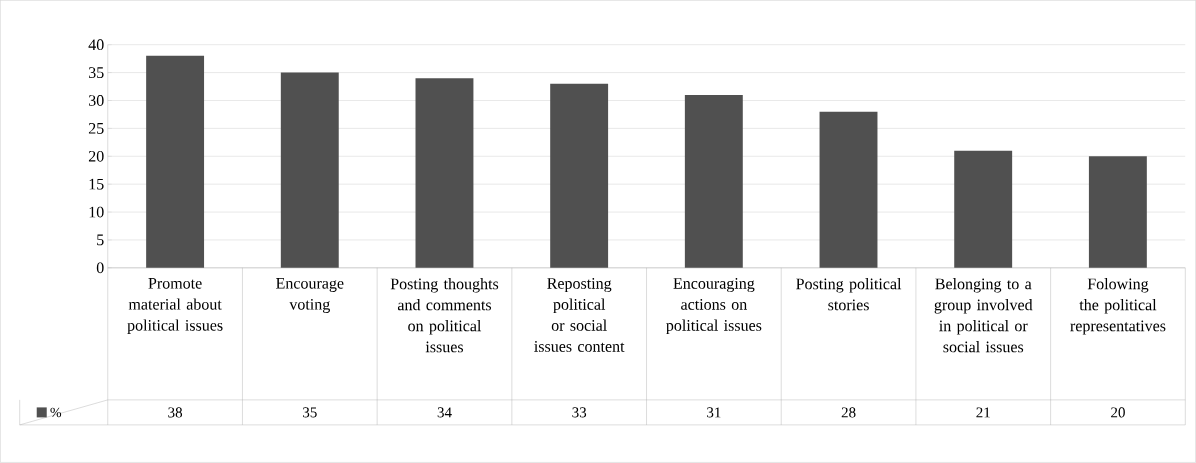 The width and height of the screenshot is (1196, 463). What do you see at coordinates (310, 296) in the screenshot?
I see `x-tick-label: Encourage voting` at bounding box center [310, 296].